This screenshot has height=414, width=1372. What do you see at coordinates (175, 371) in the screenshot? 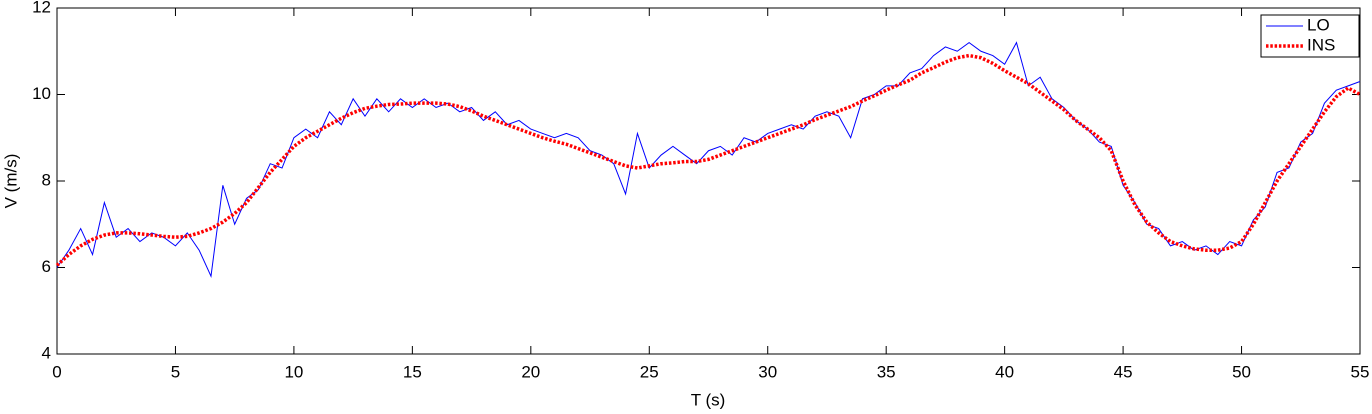
I see `x-tick-label: 5` at bounding box center [175, 371].